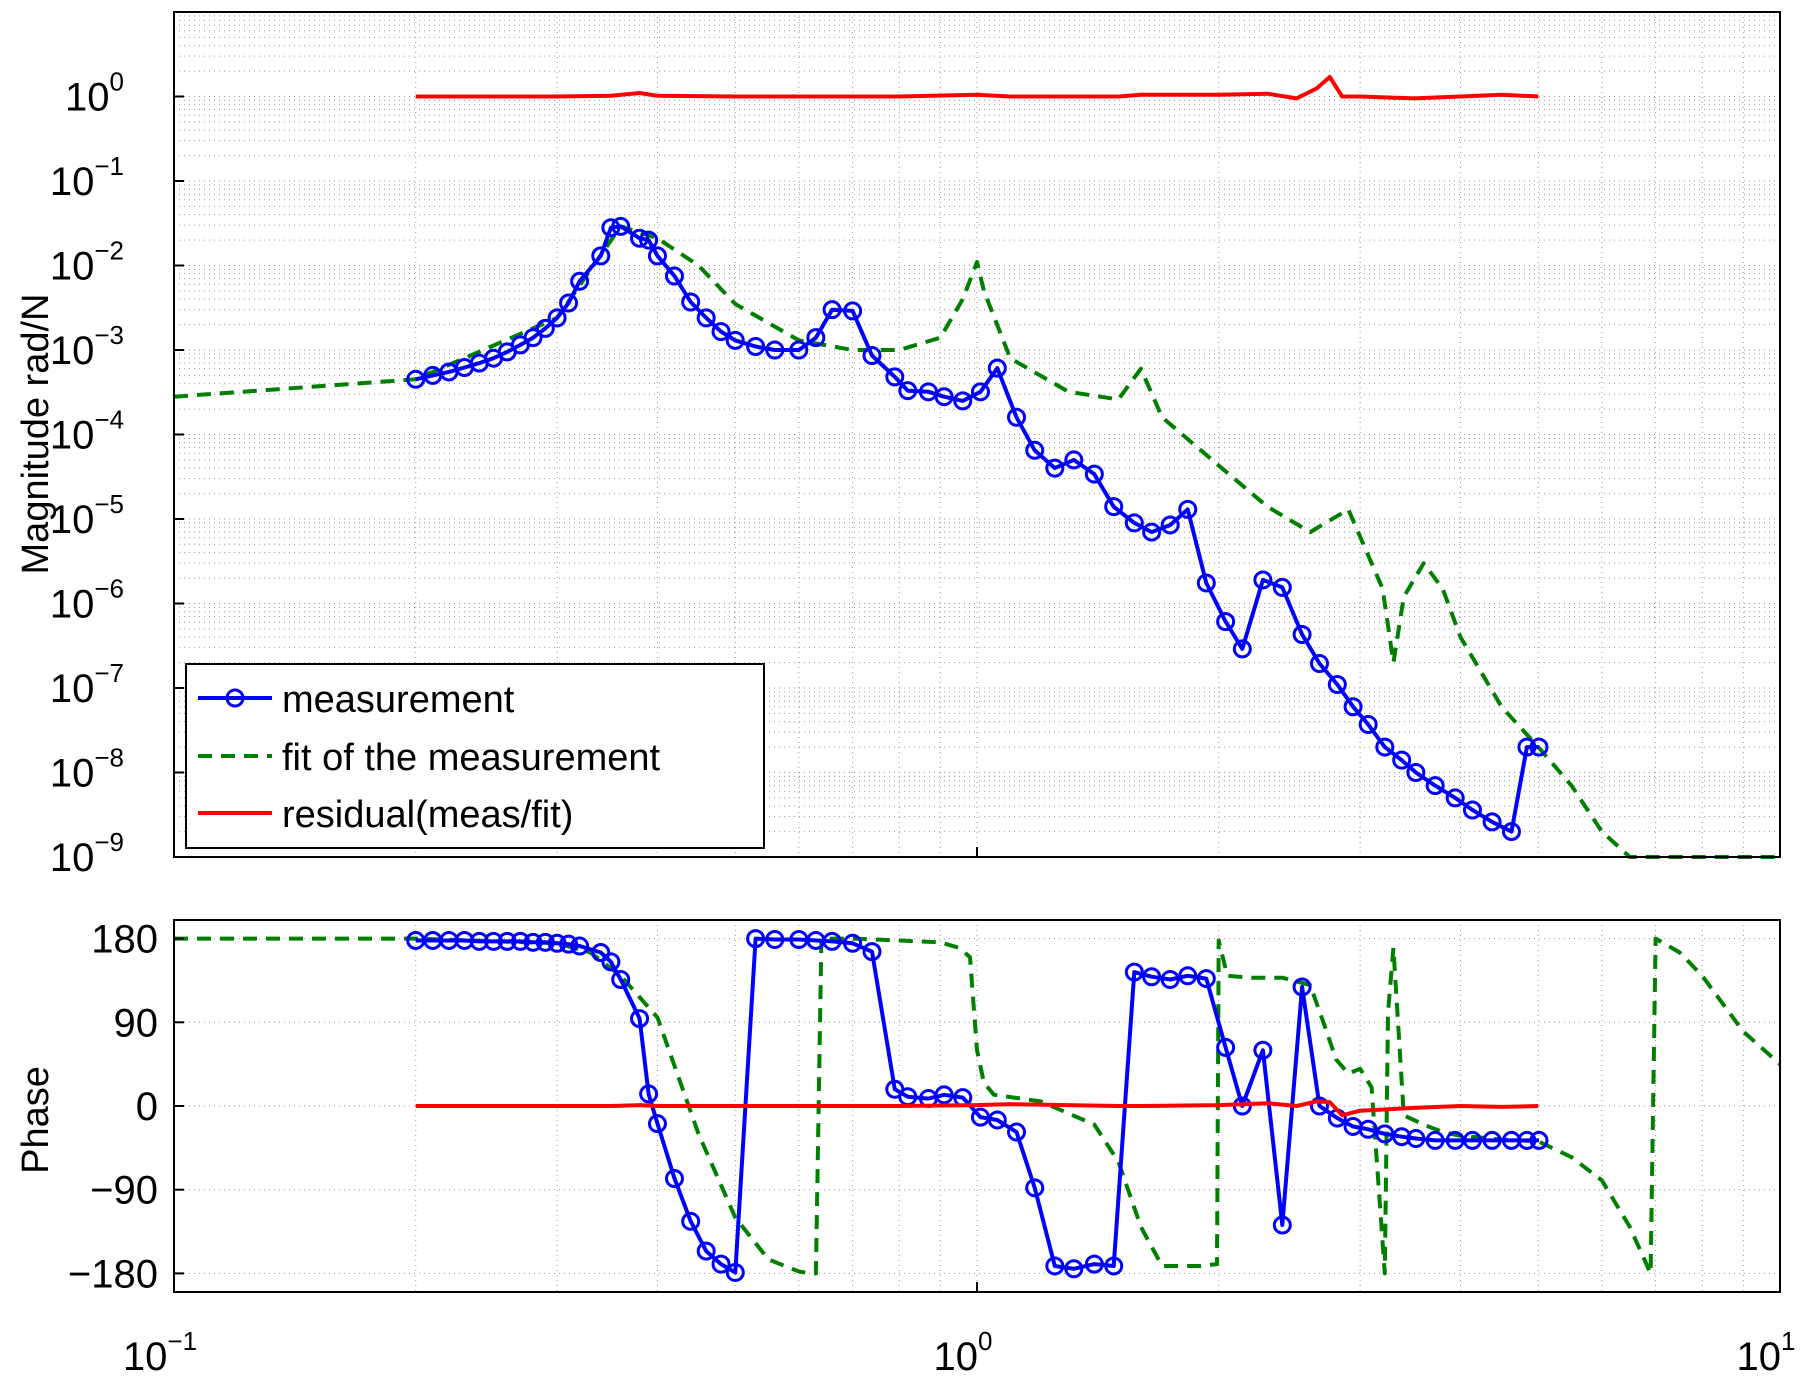 The width and height of the screenshot is (1815, 1384). Describe the element at coordinates (87, 684) in the screenshot. I see `magnitude-y-tick-label: 10⁻⁷` at that location.